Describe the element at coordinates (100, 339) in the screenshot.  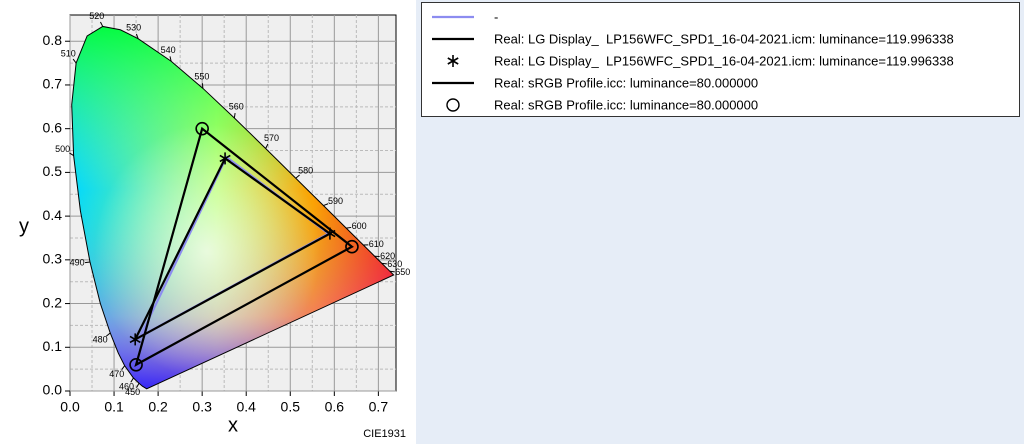
I see `wavelength-label: 480` at that location.